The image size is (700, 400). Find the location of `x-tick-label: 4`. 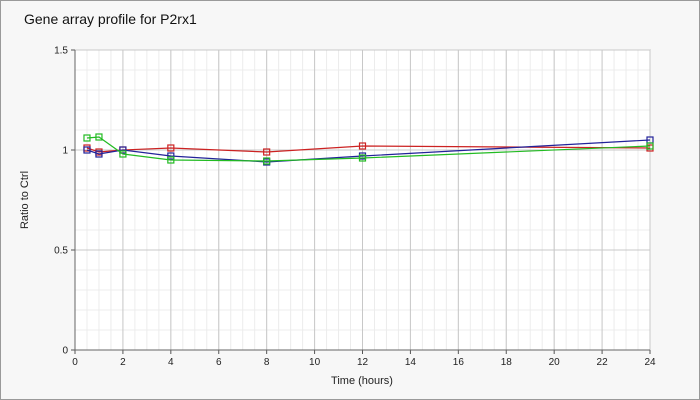

x-tick-label: 4 is located at coordinates (171, 362).